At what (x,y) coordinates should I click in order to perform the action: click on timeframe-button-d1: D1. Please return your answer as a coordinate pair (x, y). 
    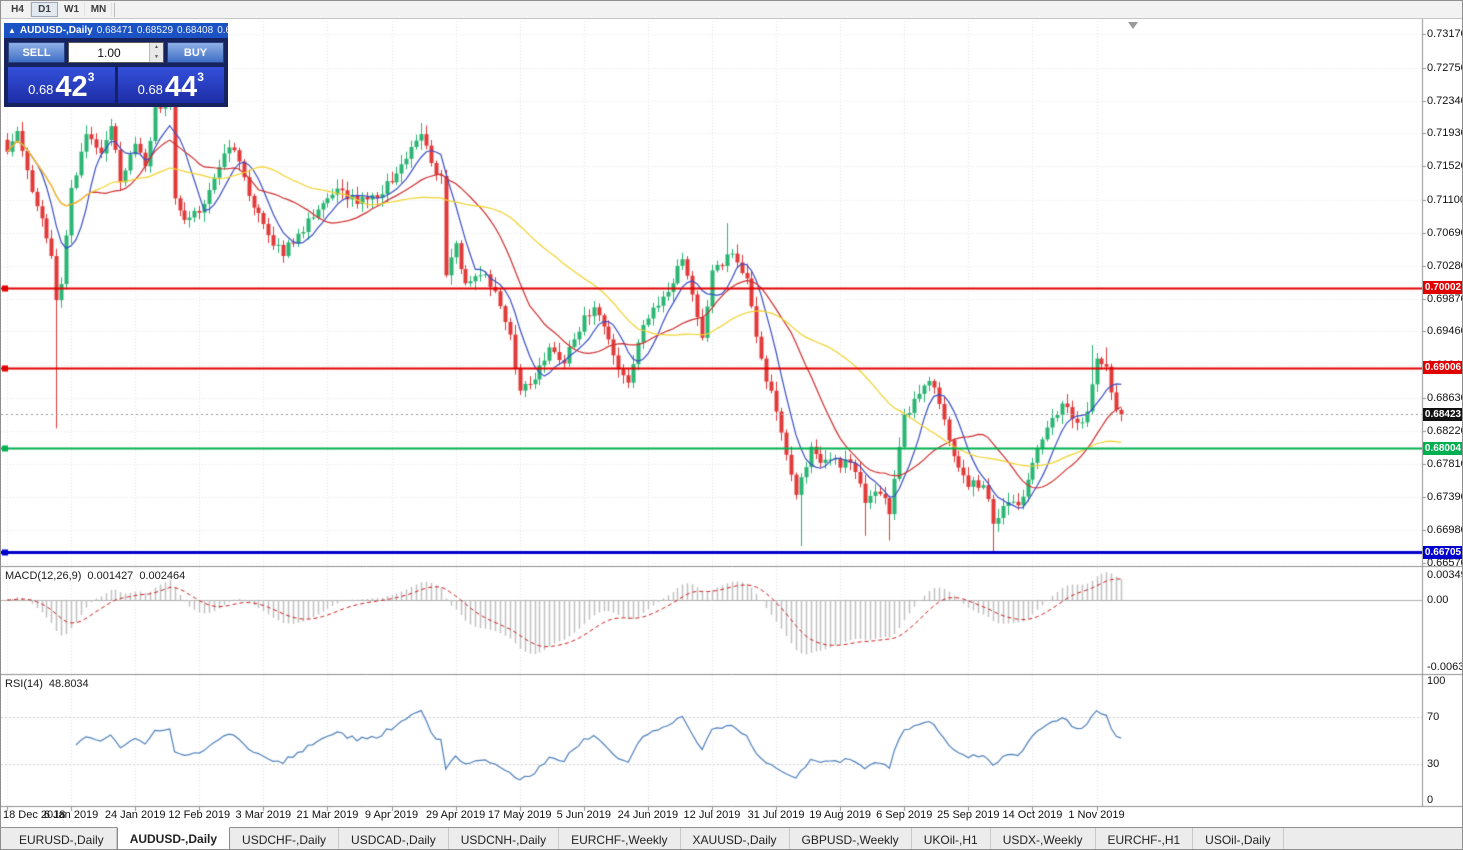
    Looking at the image, I should click on (44, 9).